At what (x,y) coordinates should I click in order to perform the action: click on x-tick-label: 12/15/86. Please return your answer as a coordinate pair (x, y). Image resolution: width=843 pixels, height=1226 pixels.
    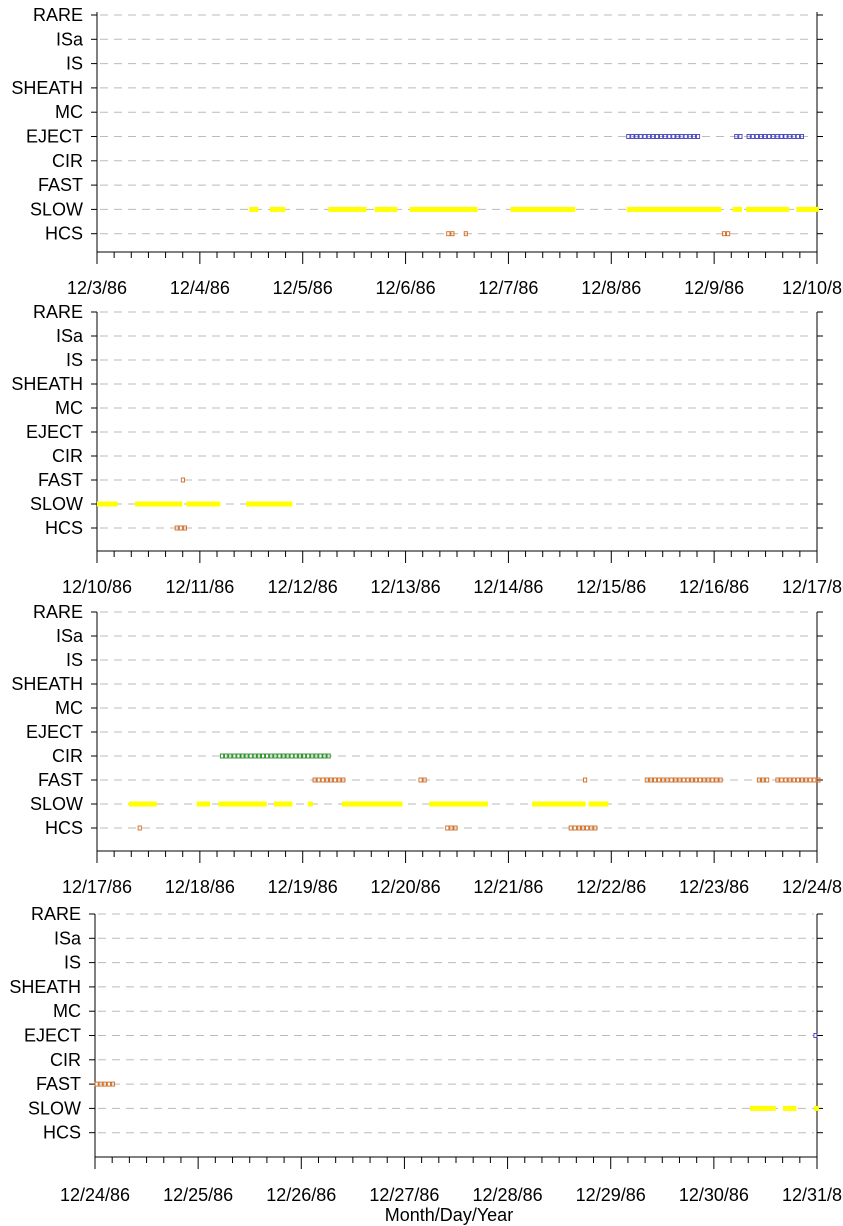
    Looking at the image, I should click on (611, 587).